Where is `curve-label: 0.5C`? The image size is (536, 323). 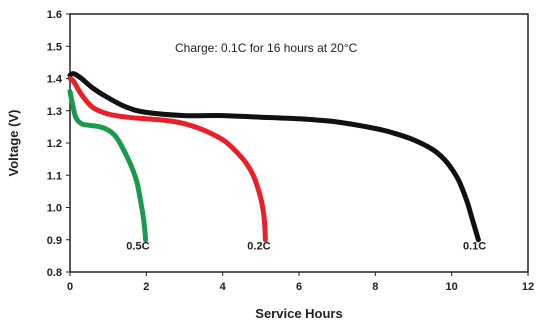 curve-label: 0.5C is located at coordinates (137, 246).